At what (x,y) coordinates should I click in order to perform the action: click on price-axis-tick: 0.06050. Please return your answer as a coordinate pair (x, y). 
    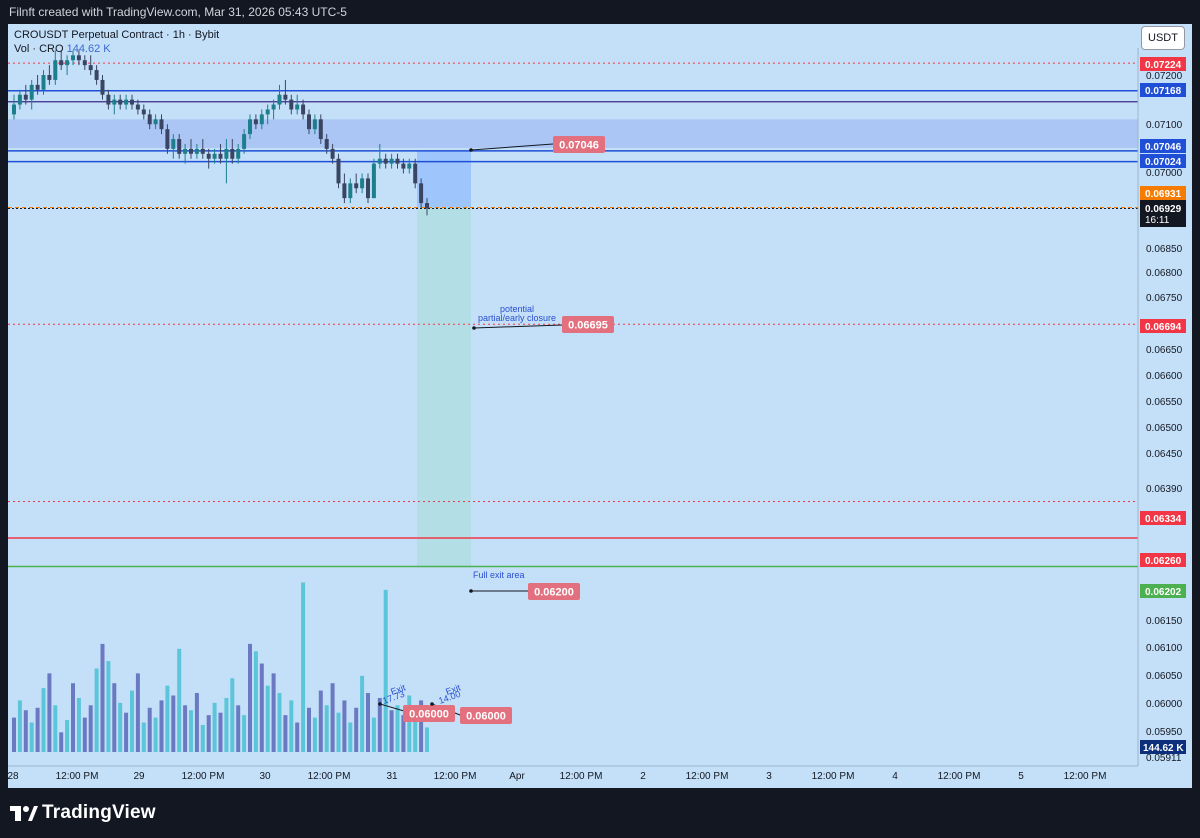
    Looking at the image, I should click on (1164, 676).